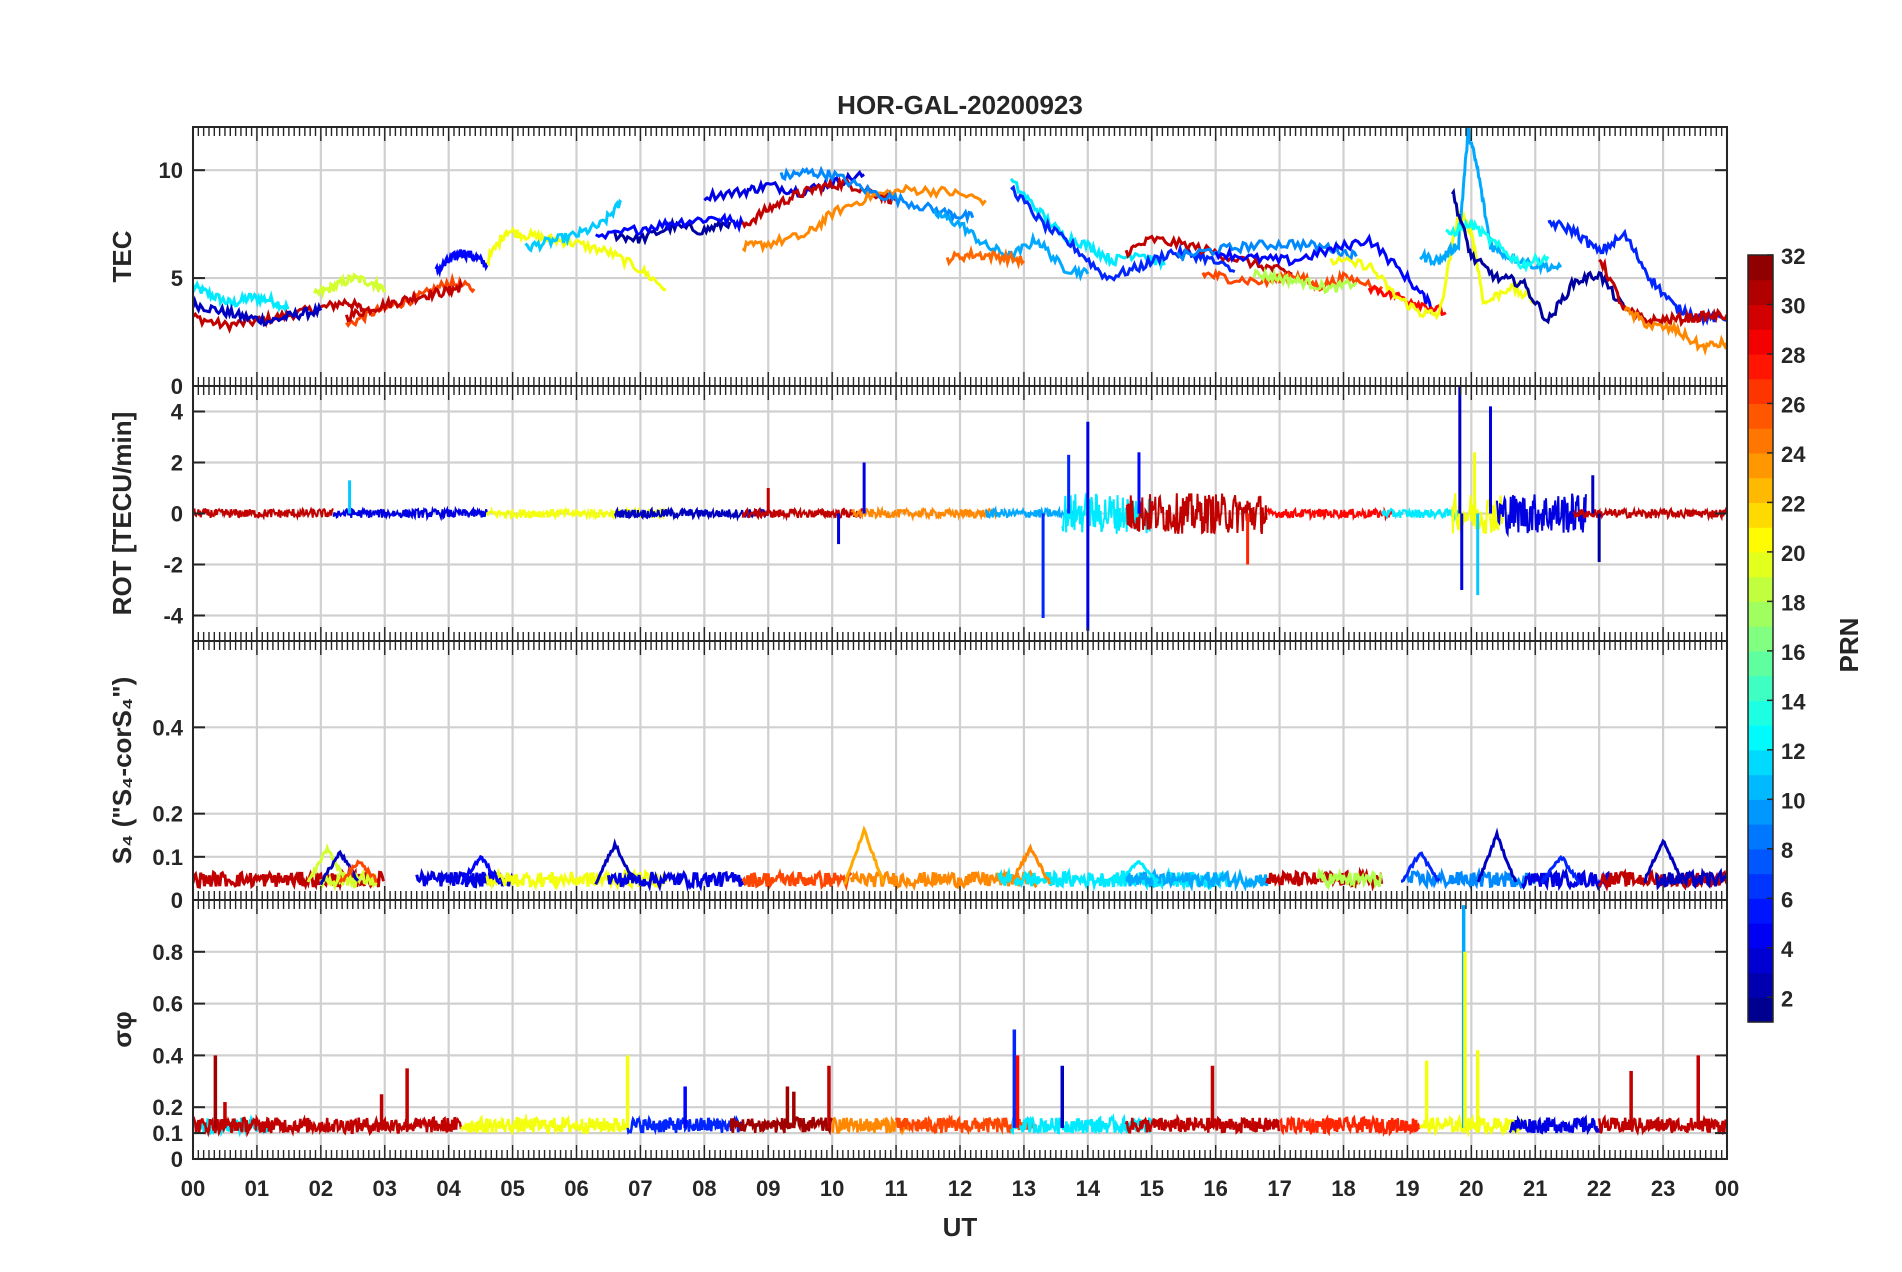 The height and width of the screenshot is (1272, 1902). I want to click on x-tick-label: 02, so click(321, 1188).